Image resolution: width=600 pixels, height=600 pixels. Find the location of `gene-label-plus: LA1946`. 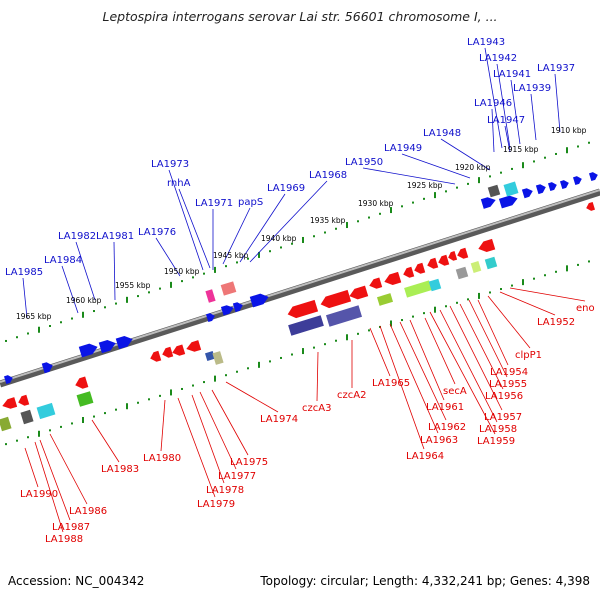

gene-label-plus: LA1946 is located at coordinates (493, 103).